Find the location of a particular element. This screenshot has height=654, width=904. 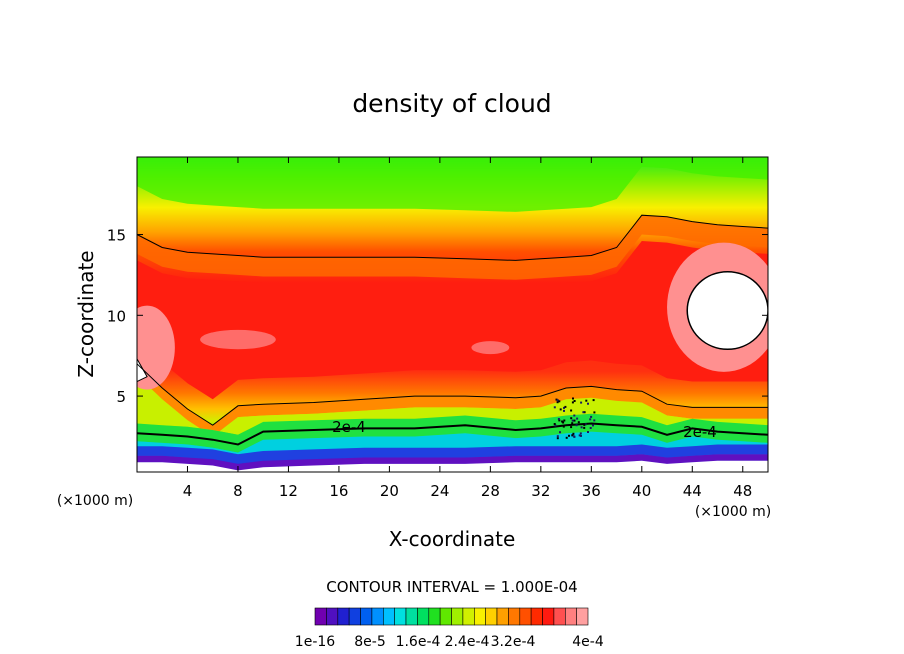

x-tick-label: 44 is located at coordinates (692, 491).